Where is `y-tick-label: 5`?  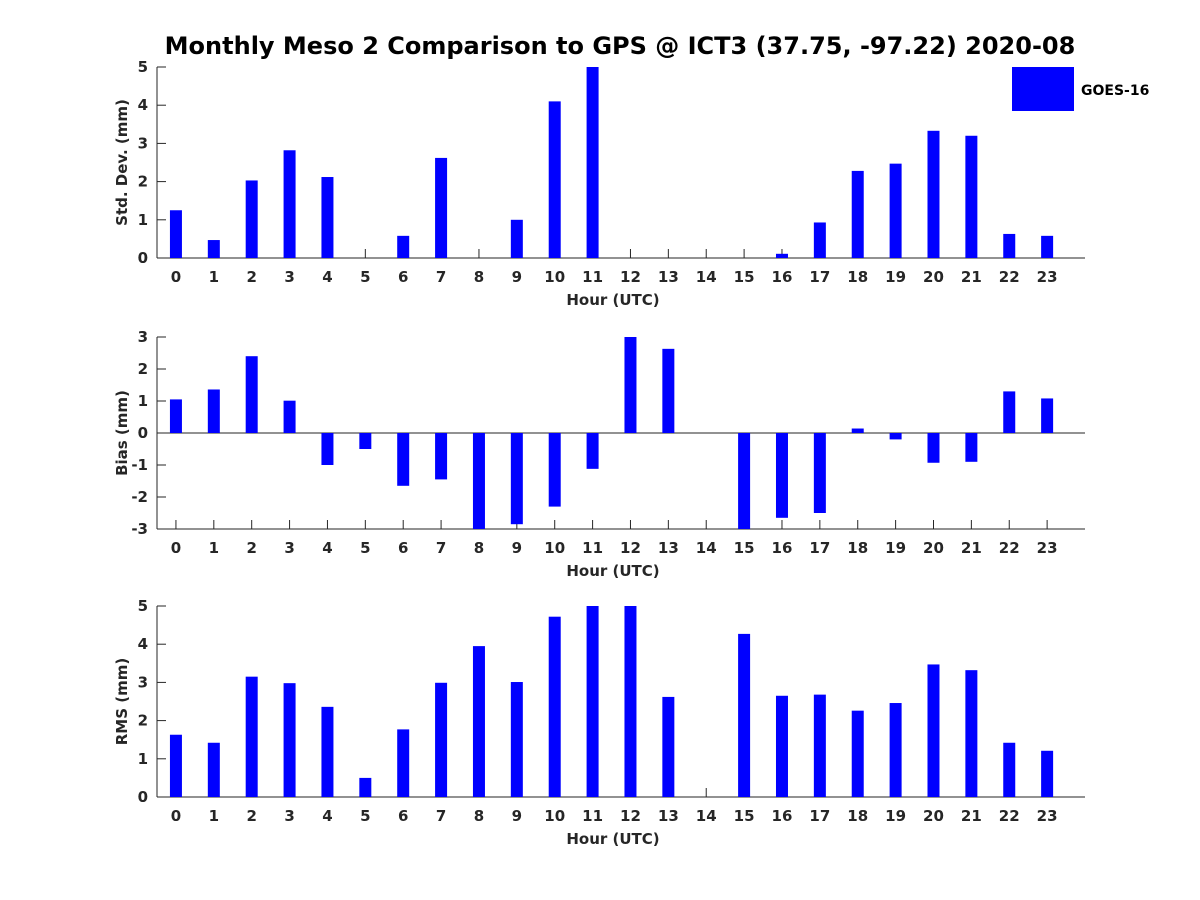
y-tick-label: 5 is located at coordinates (143, 67).